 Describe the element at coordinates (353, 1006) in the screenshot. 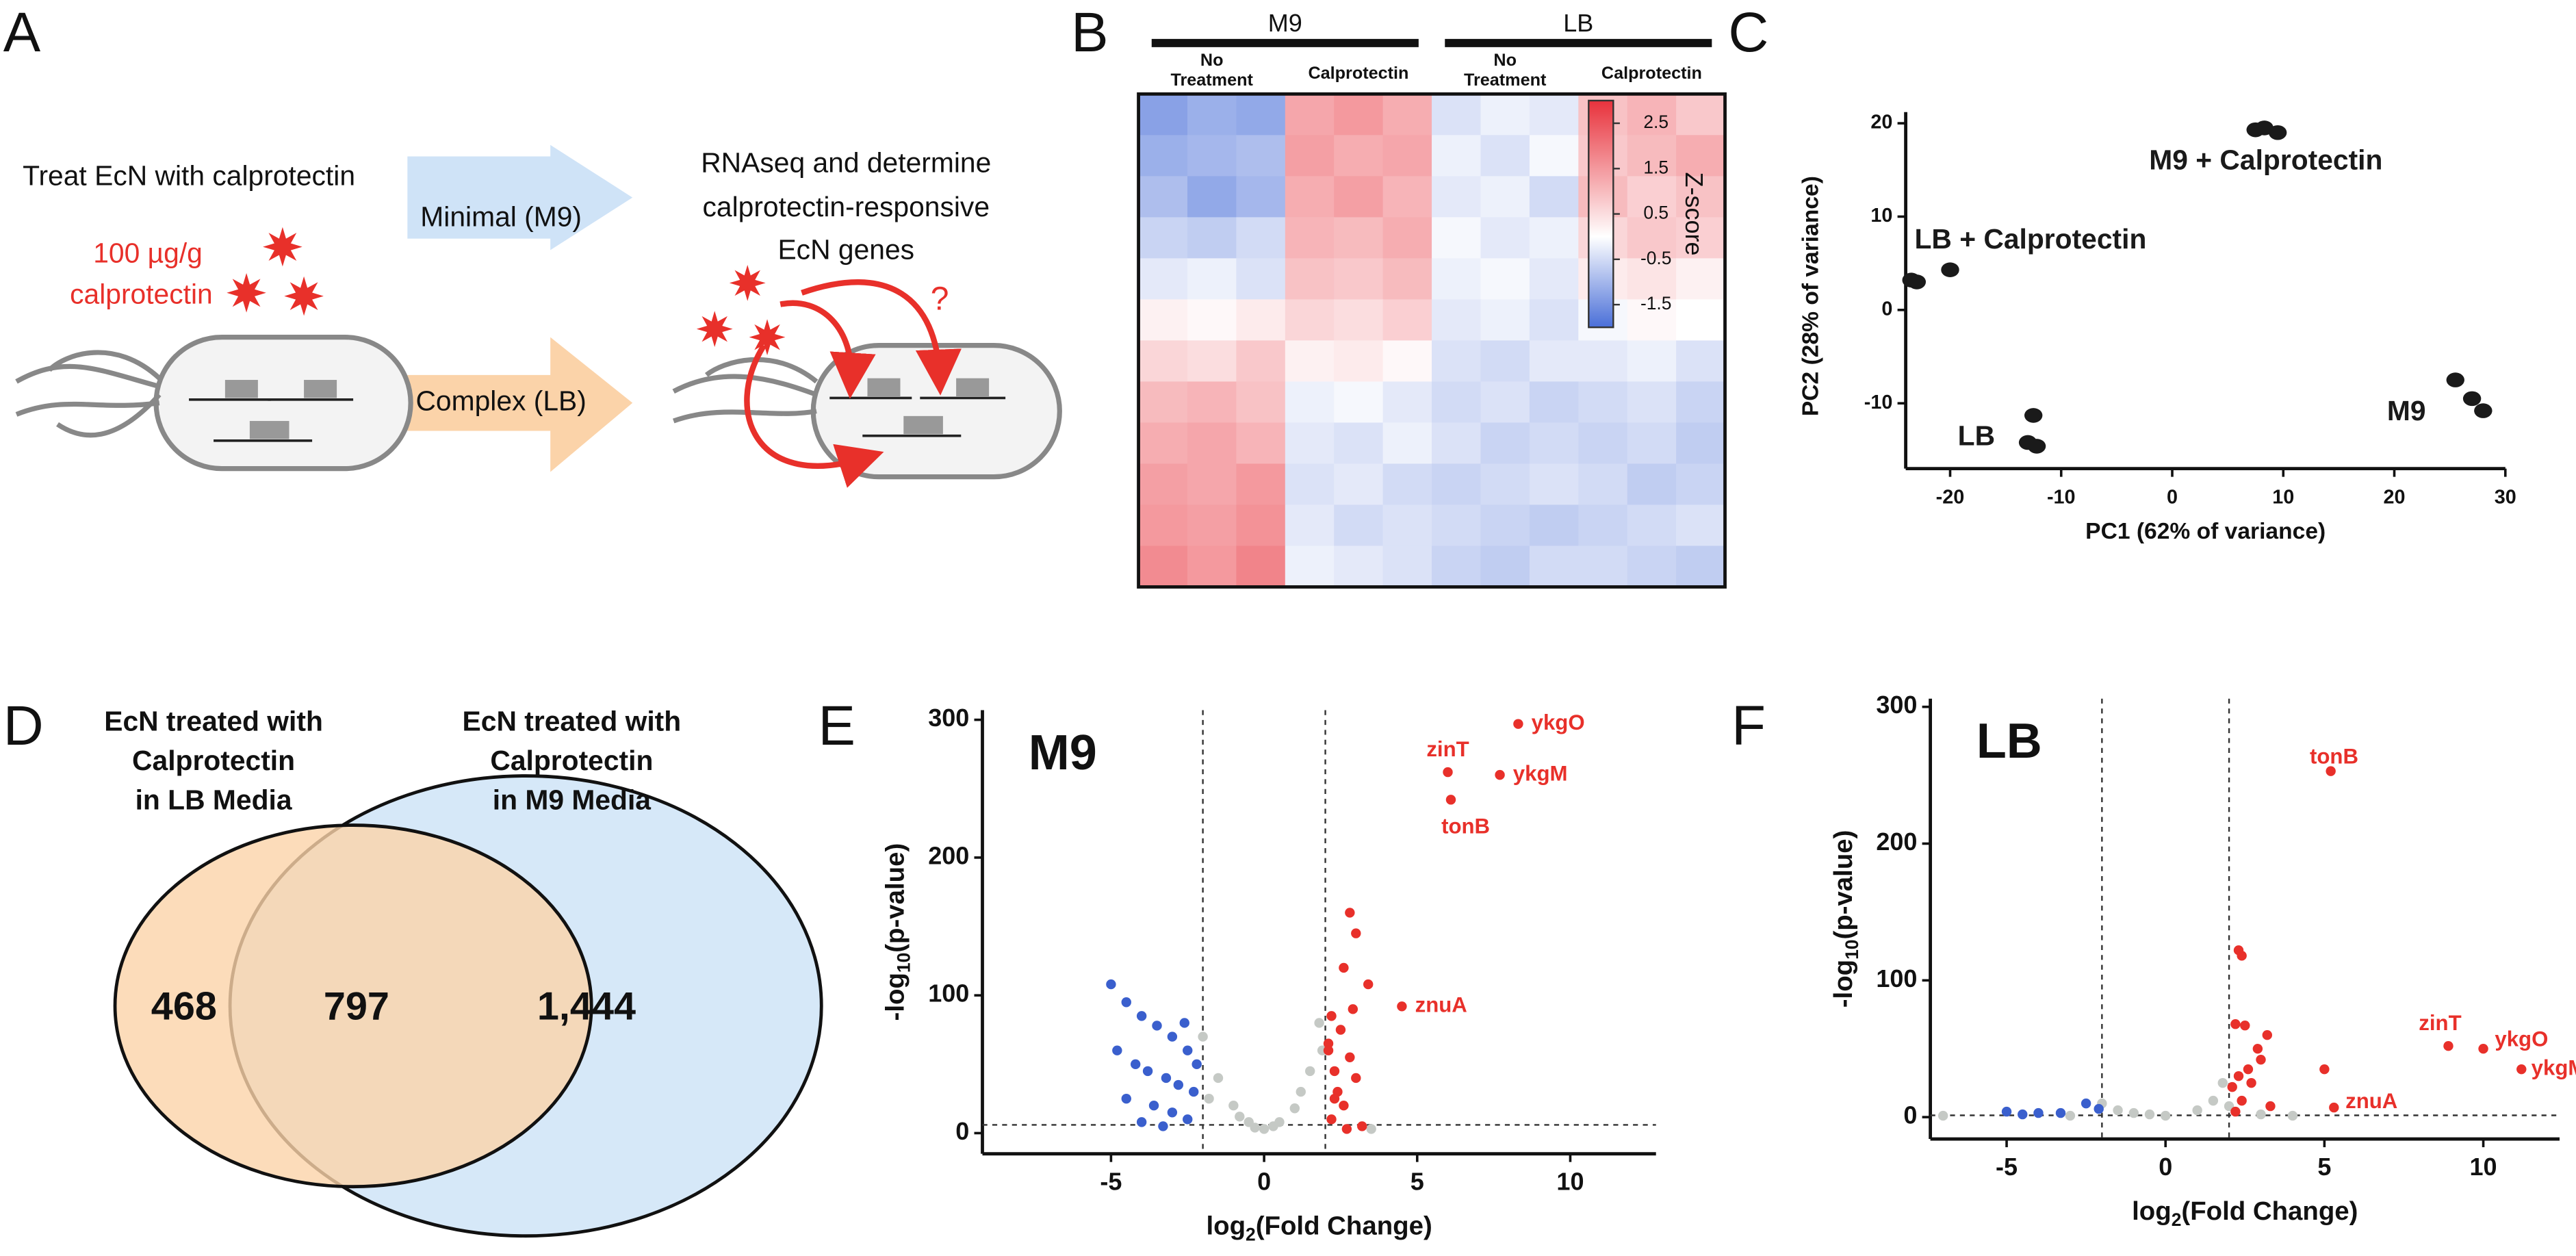

I see `venn-set` at that location.